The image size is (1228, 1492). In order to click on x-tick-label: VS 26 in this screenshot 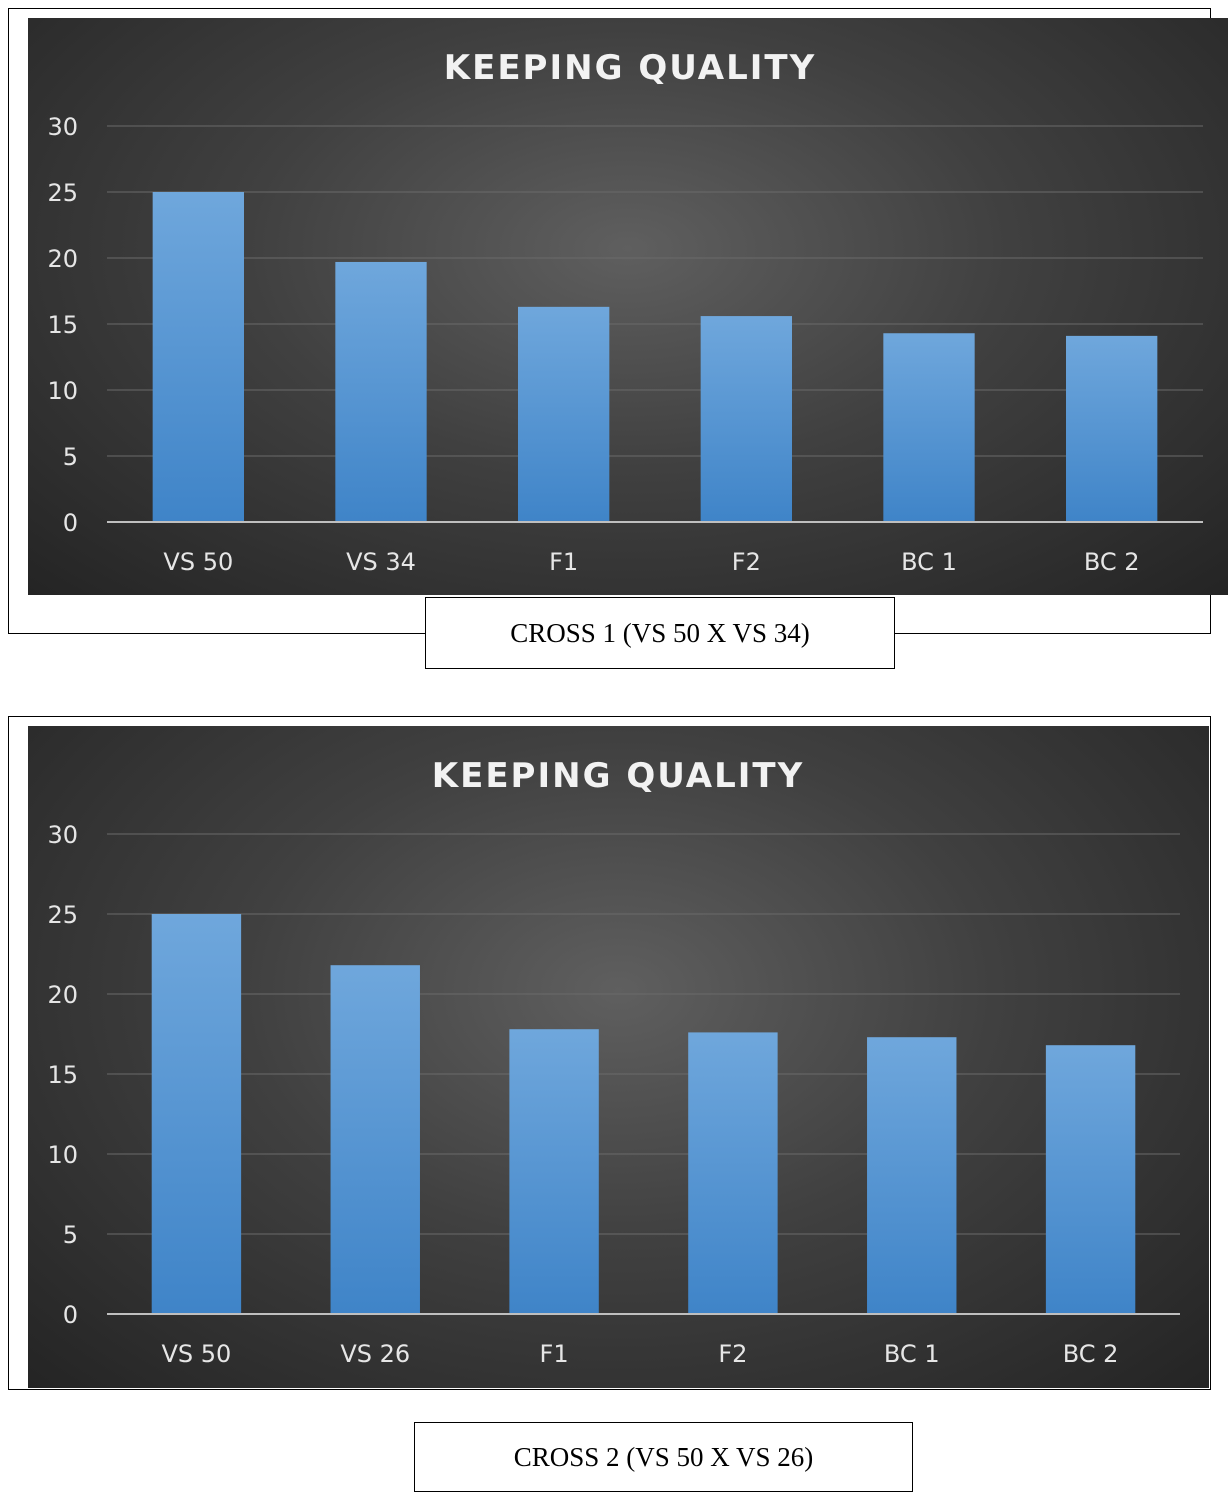, I will do `click(375, 1354)`.